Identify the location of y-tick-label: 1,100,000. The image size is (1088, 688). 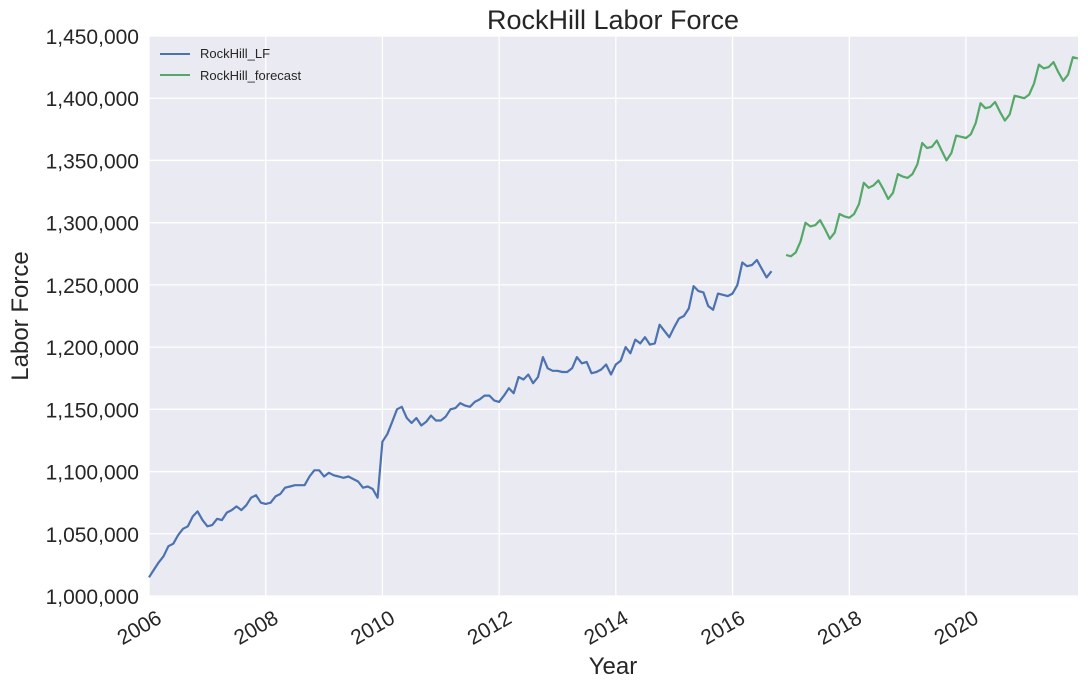
(92, 473).